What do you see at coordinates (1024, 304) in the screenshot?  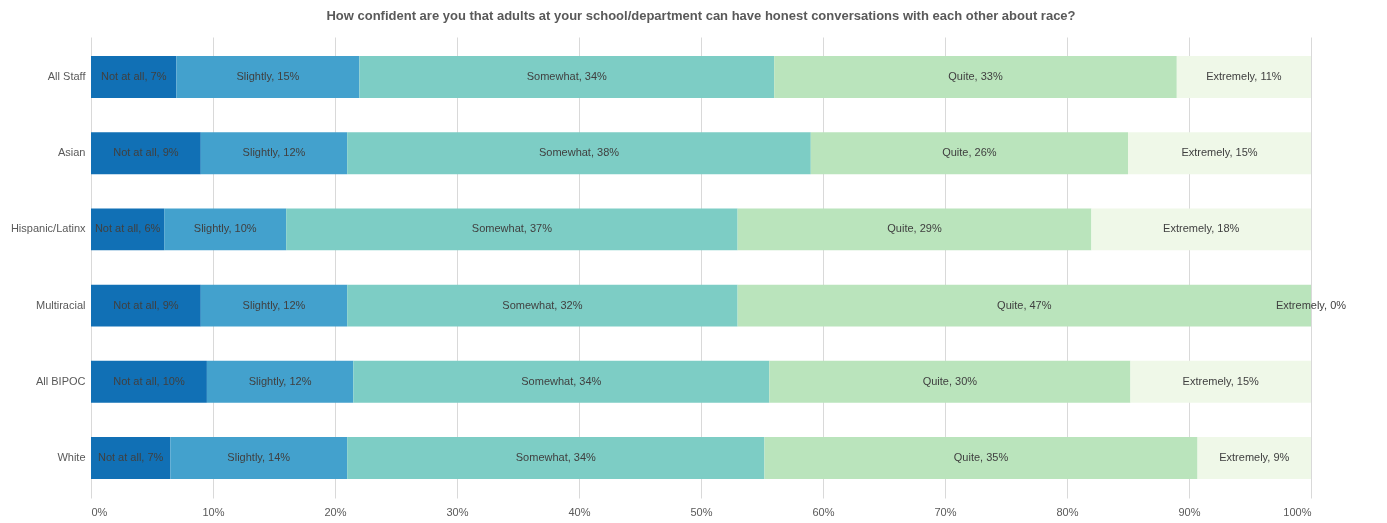 I see `data-label: Quite, 47%` at bounding box center [1024, 304].